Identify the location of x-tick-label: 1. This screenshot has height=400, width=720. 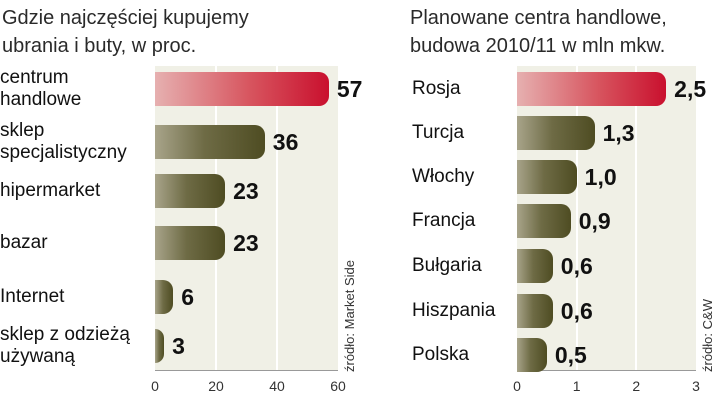
(576, 386).